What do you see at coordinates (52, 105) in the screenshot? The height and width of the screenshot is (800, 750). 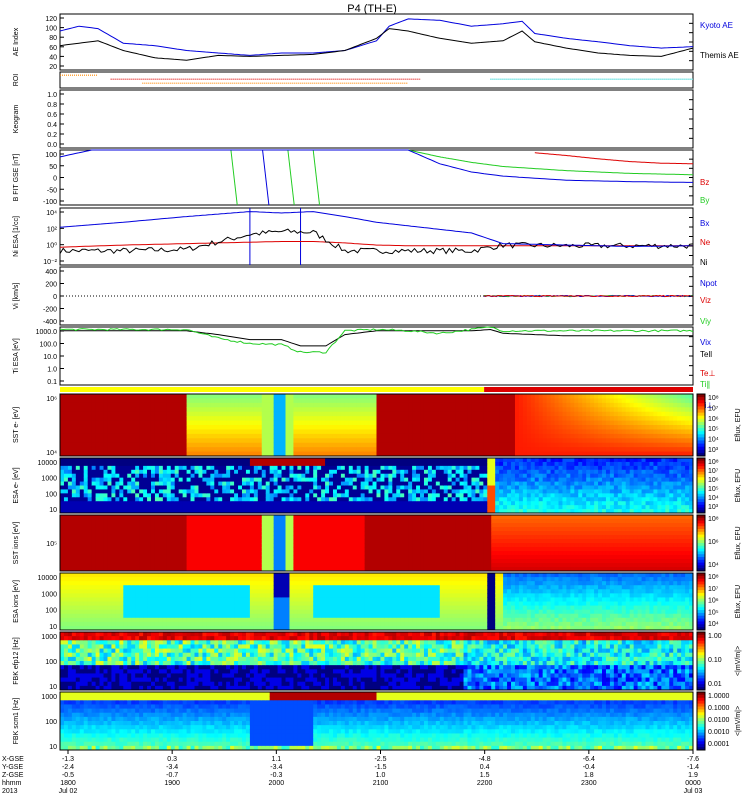 I see `y-tick-label: 0.8` at bounding box center [52, 105].